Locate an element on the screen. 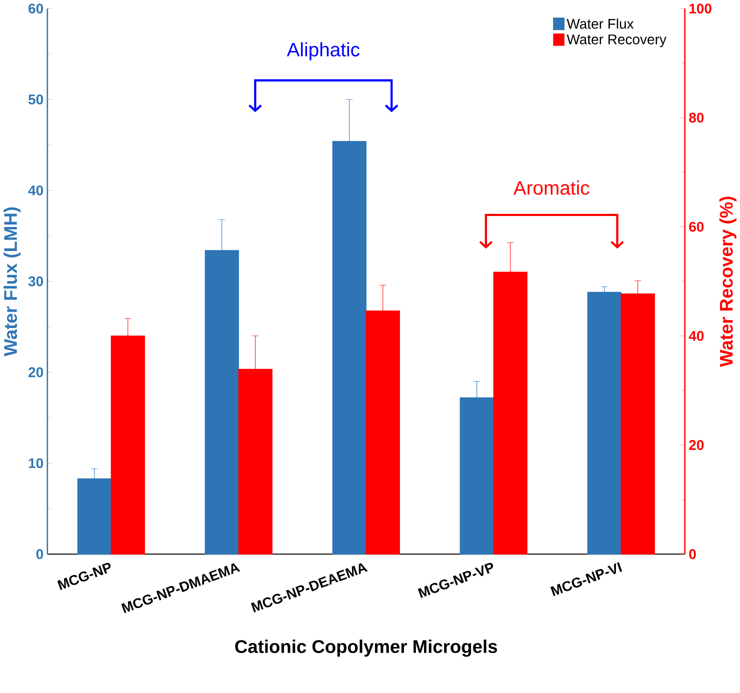  y-tick-label: 10 is located at coordinates (36, 463).